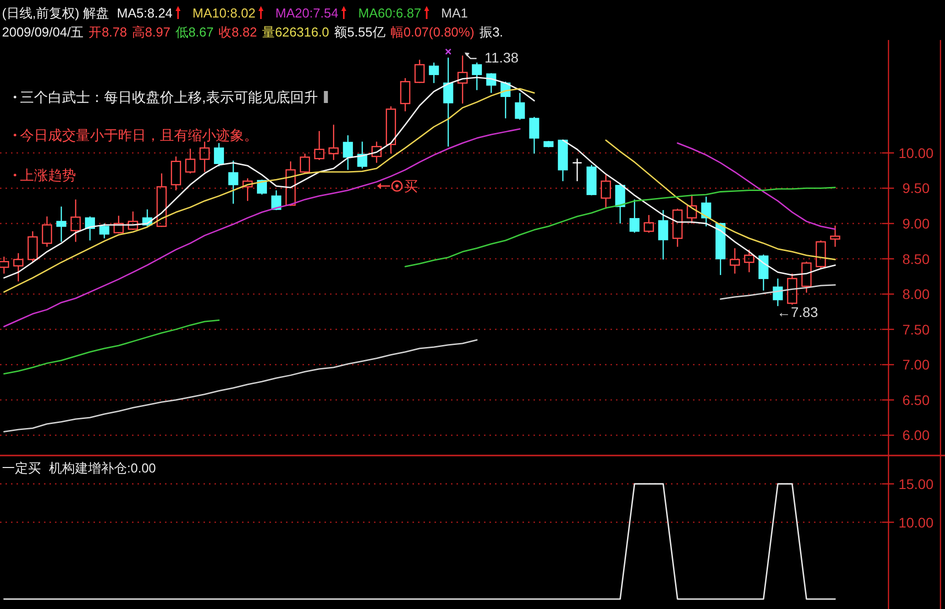  What do you see at coordinates (55, 13) in the screenshot?
I see `chart-title: (日线,前复权) 解盘` at bounding box center [55, 13].